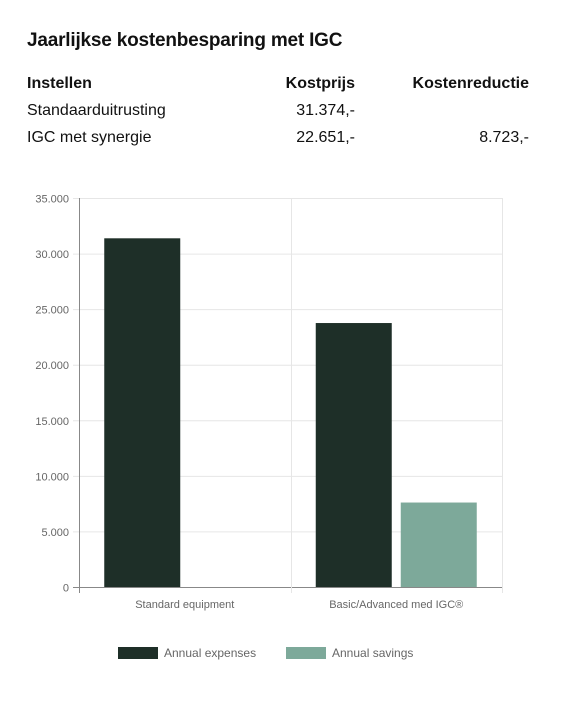  What do you see at coordinates (185, 40) in the screenshot?
I see `chart-title: Jaarlijkse kostenbesparing met IGC` at bounding box center [185, 40].